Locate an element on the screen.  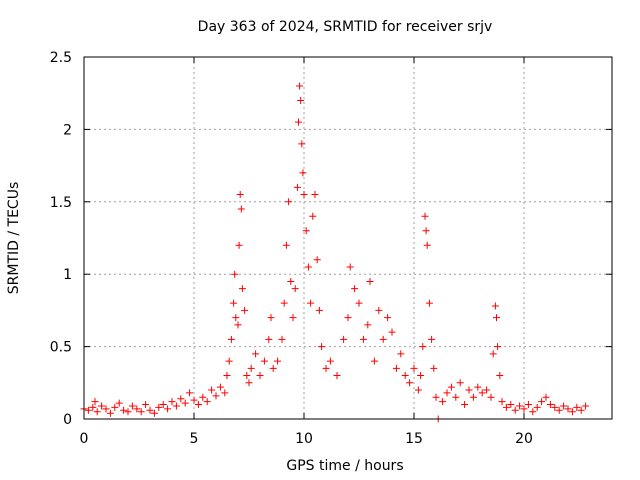
x-tick-label: 10 is located at coordinates (304, 439).